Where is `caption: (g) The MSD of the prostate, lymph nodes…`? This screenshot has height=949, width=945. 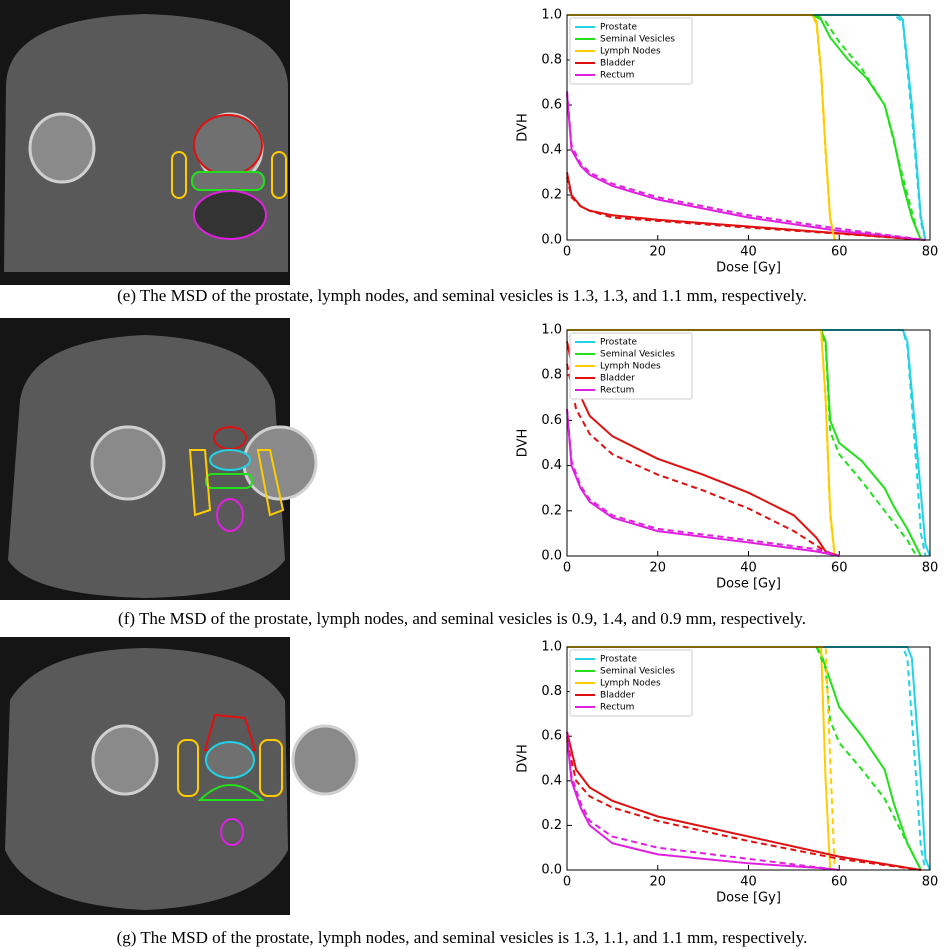
caption: (g) The MSD of the prostate, lymph nodes… is located at coordinates (462, 937).